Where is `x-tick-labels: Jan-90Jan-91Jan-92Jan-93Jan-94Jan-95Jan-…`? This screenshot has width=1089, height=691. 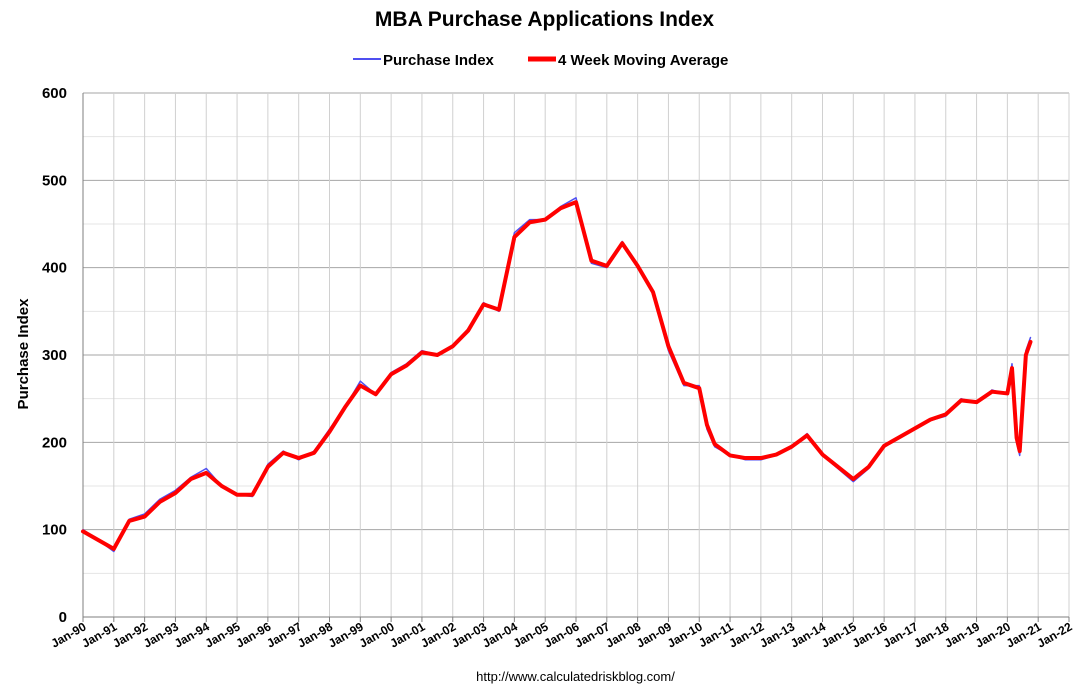 x-tick-labels: Jan-90Jan-91Jan-92Jan-93Jan-94Jan-95Jan-… is located at coordinates (562, 634).